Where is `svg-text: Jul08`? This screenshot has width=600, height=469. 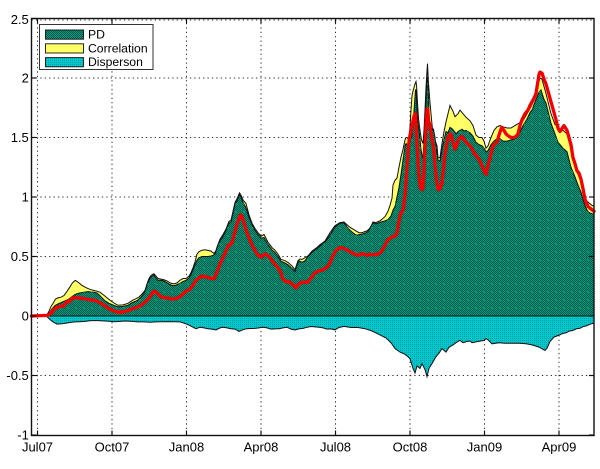 svg-text: Jul08 is located at coordinates (335, 447).